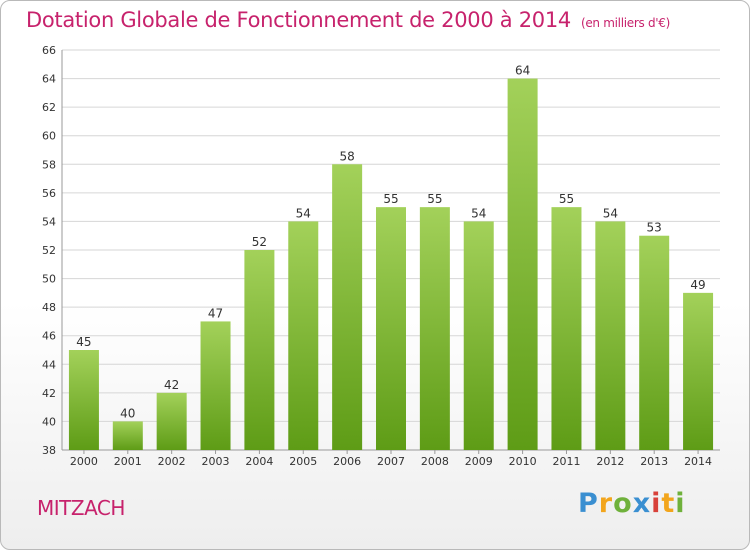  I want to click on logo-letter: r, so click(606, 503).